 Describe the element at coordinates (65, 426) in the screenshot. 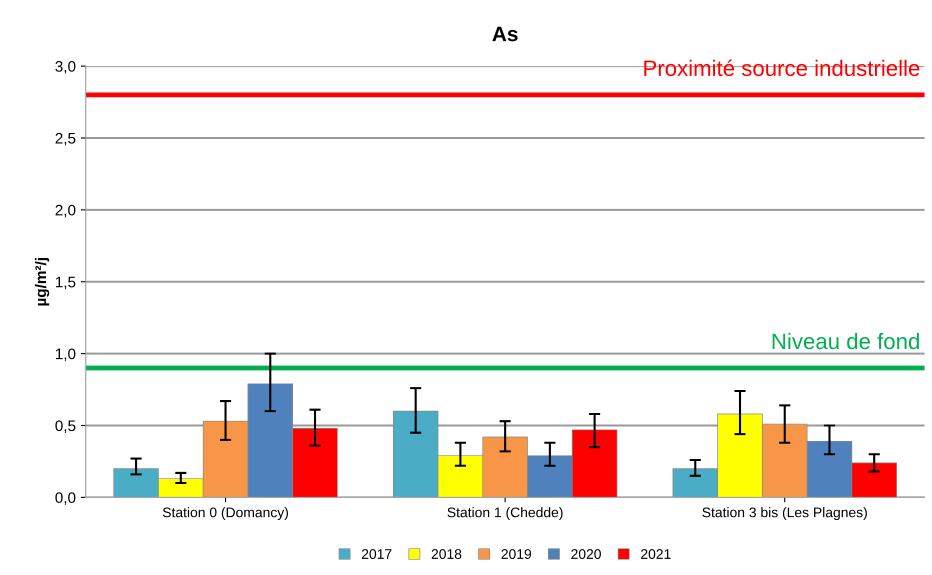

I see `y-tick-label: 0,5` at that location.